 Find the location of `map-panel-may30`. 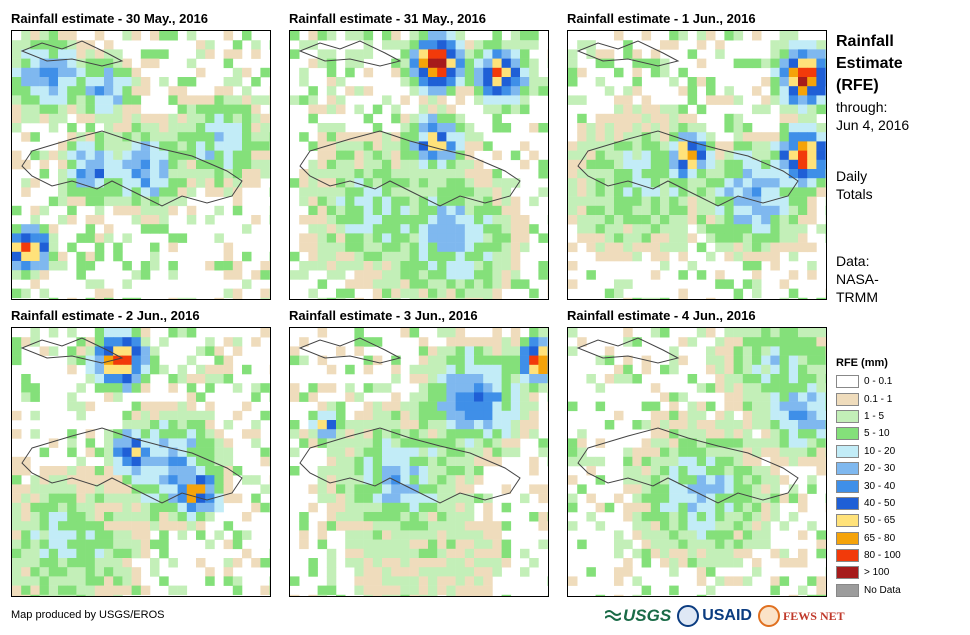

map-panel-may30 is located at coordinates (141, 165).